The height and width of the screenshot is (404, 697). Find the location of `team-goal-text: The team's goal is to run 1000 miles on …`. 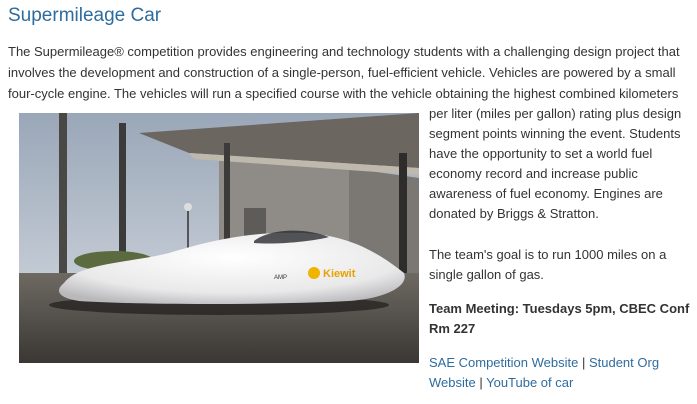

team-goal-text: The team's goal is to run 1000 miles on … is located at coordinates (548, 264).